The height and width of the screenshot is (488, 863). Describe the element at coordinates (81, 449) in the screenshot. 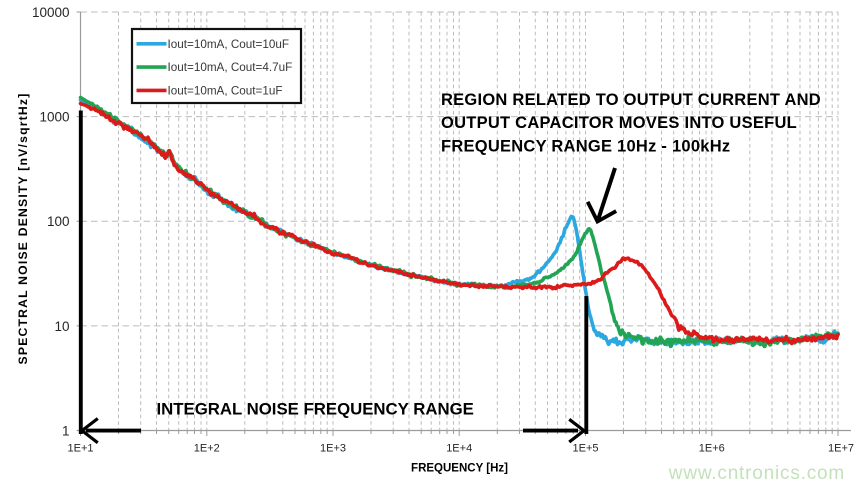

I see `svg-text: 1E+1` at that location.